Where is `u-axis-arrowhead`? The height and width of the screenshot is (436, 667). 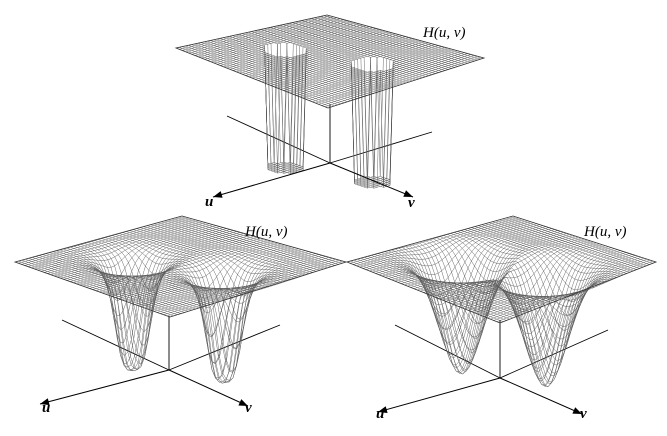
u-axis-arrowhead is located at coordinates (45, 402).